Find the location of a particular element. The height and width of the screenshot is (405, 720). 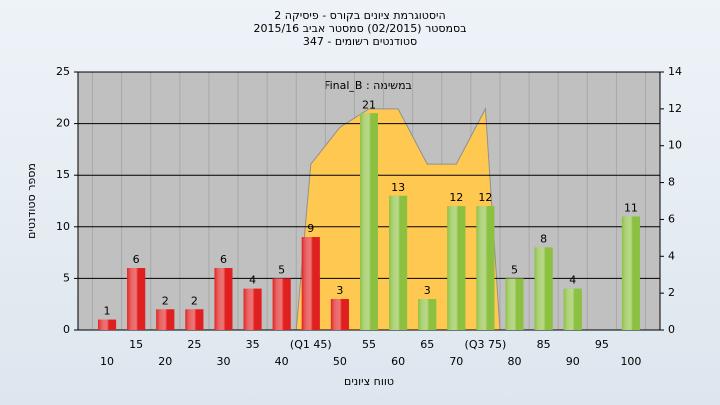

x-tick-label: 40 is located at coordinates (282, 361).